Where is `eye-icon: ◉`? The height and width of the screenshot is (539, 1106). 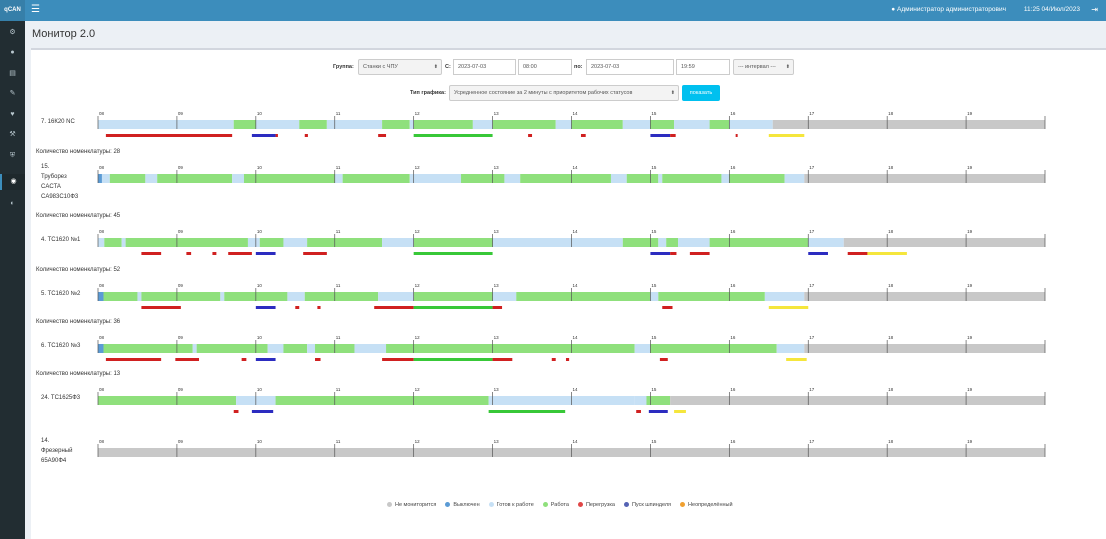
eye-icon: ◉ is located at coordinates (12, 182).